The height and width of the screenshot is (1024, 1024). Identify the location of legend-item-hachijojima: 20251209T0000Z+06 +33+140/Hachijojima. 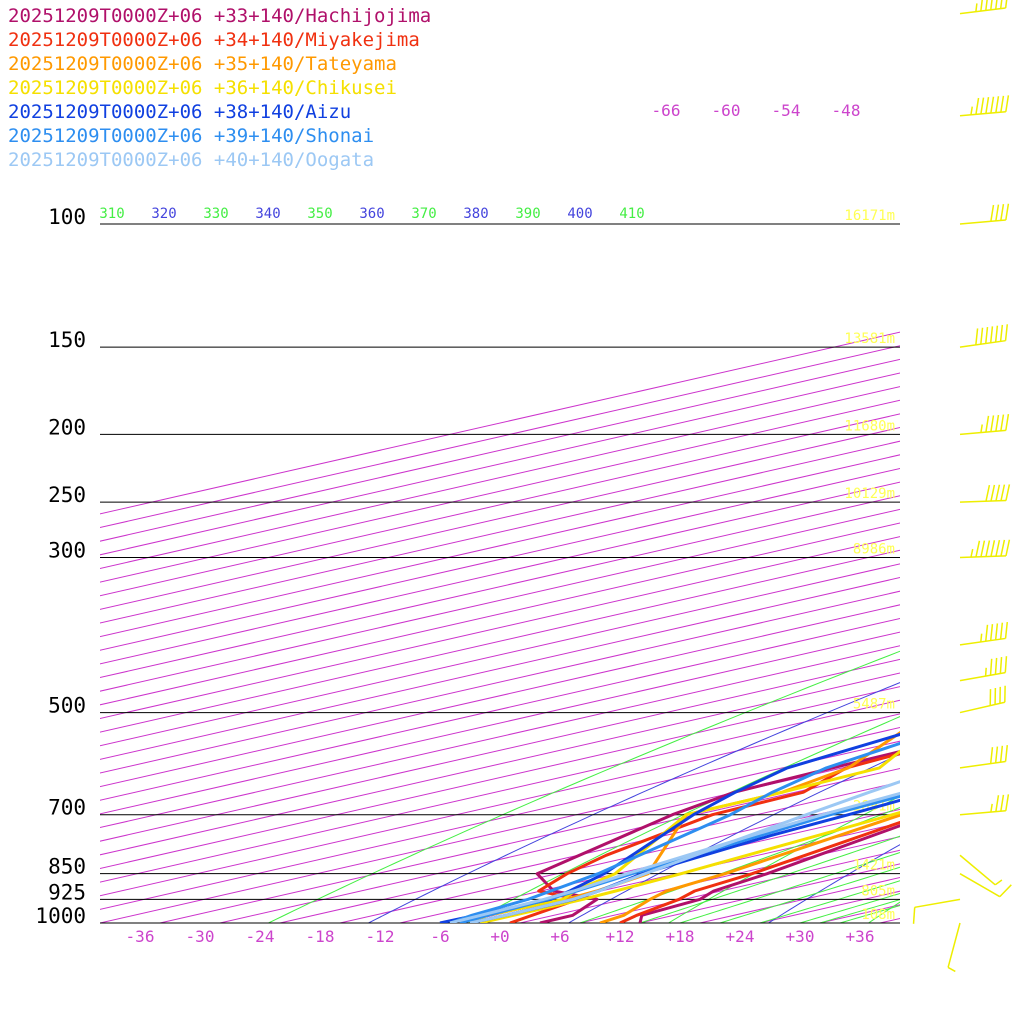
(220, 16).